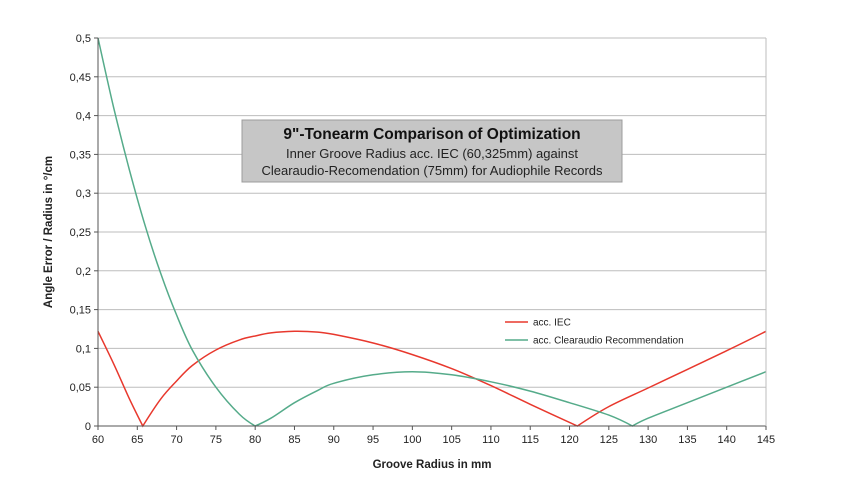  Describe the element at coordinates (88, 427) in the screenshot. I see `y-tick-label: 0` at that location.